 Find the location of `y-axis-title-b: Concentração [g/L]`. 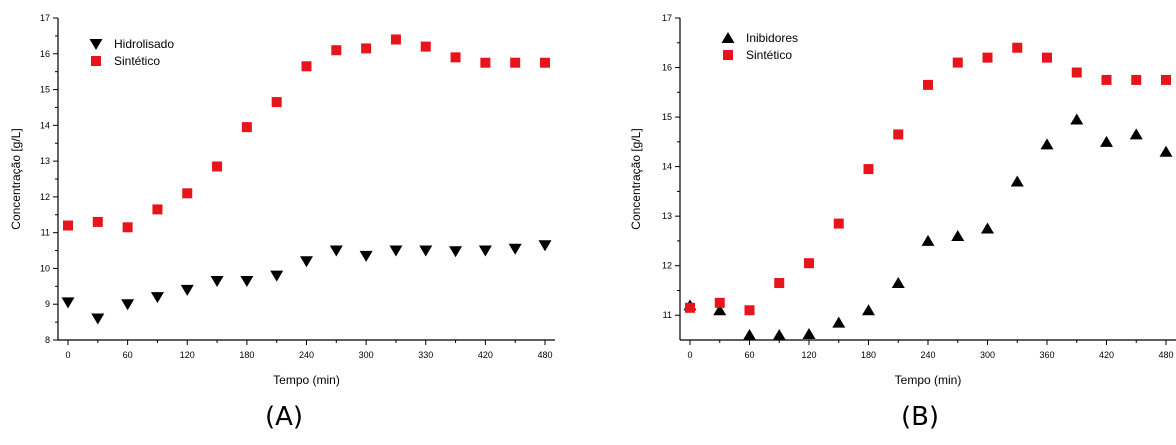

y-axis-title-b: Concentração [g/L] is located at coordinates (636, 178).